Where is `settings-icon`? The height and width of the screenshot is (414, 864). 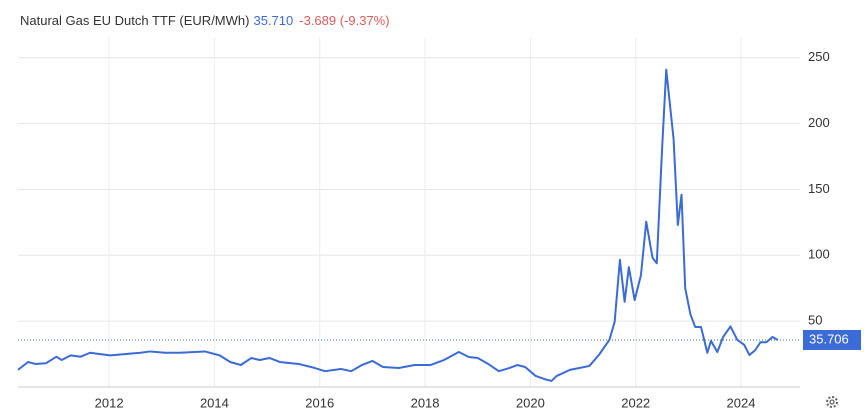 settings-icon is located at coordinates (832, 402).